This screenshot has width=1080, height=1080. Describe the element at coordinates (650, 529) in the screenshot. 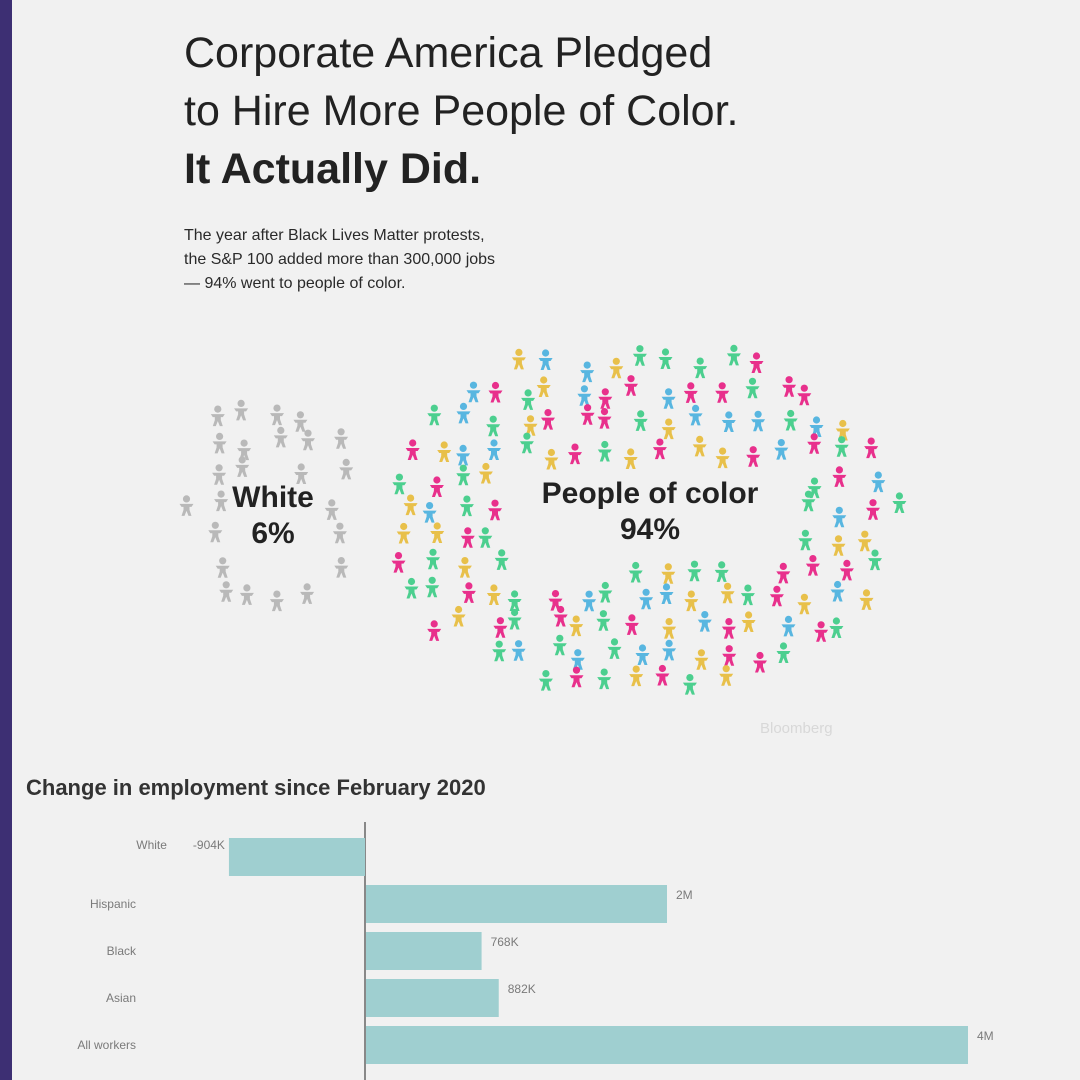

I see `poc-group-pct: 94%` at that location.